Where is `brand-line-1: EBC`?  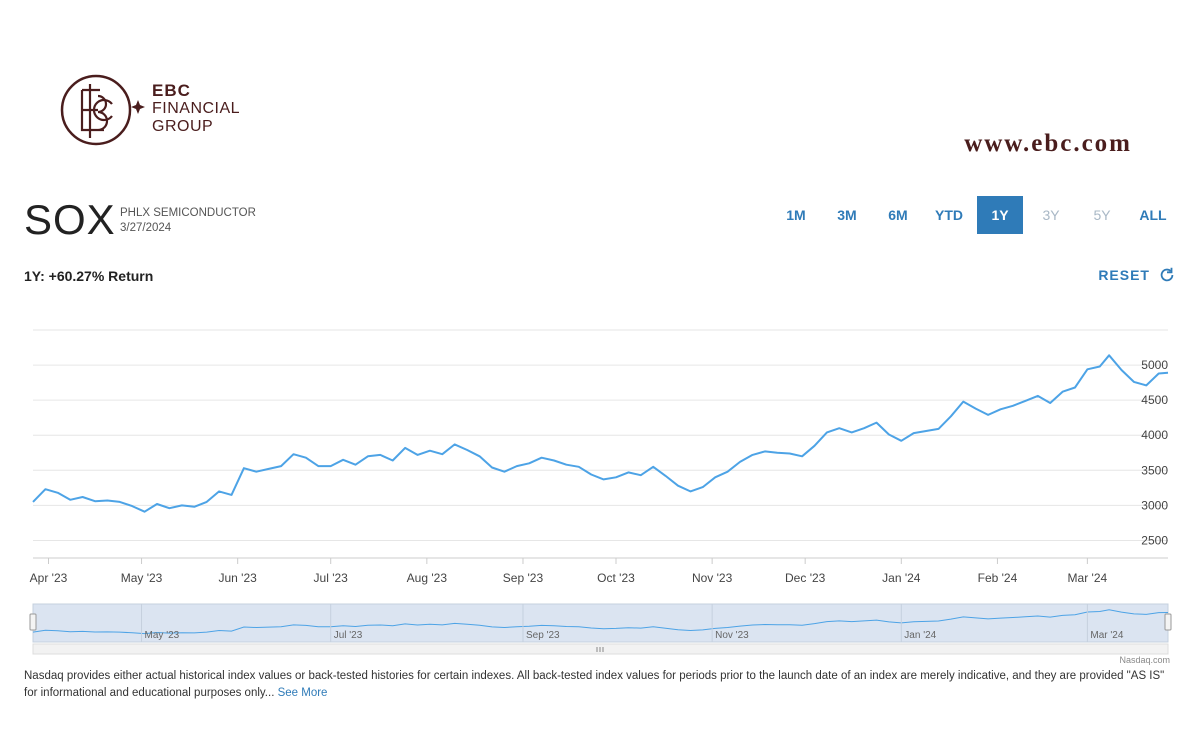
brand-line-1: EBC is located at coordinates (171, 90).